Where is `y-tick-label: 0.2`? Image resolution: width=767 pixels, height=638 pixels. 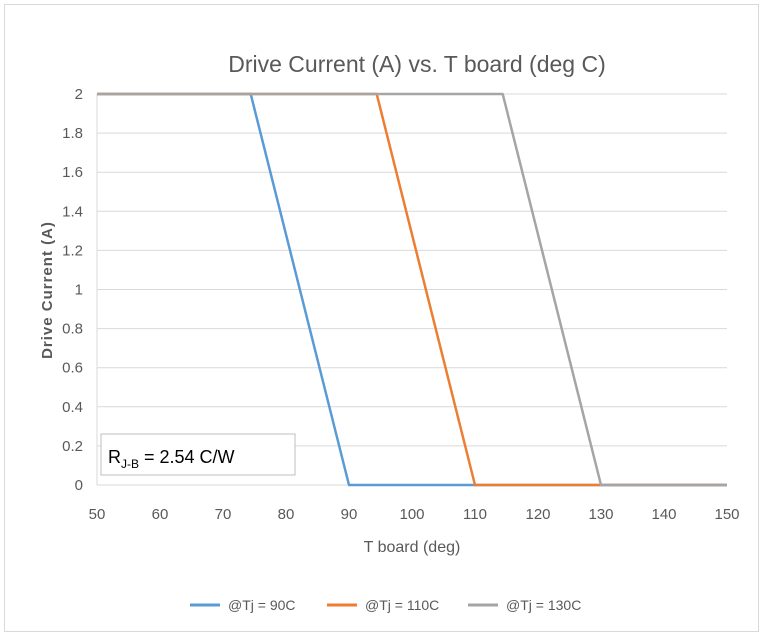 y-tick-label: 0.2 is located at coordinates (72, 446).